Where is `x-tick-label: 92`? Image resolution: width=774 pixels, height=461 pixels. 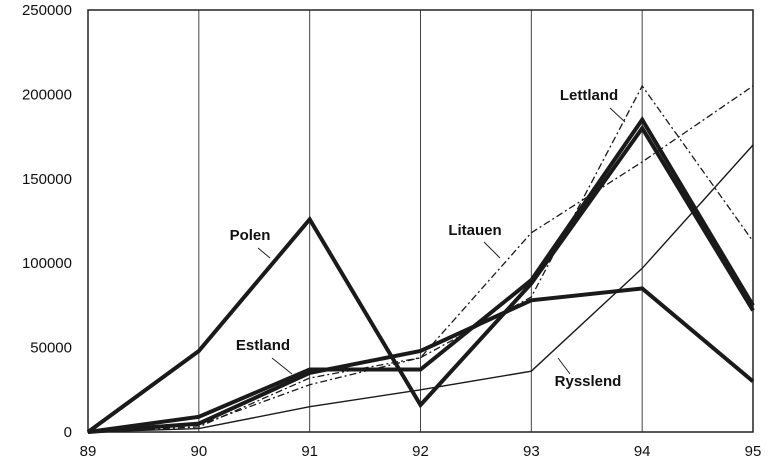 x-tick-label: 92 is located at coordinates (420, 451).